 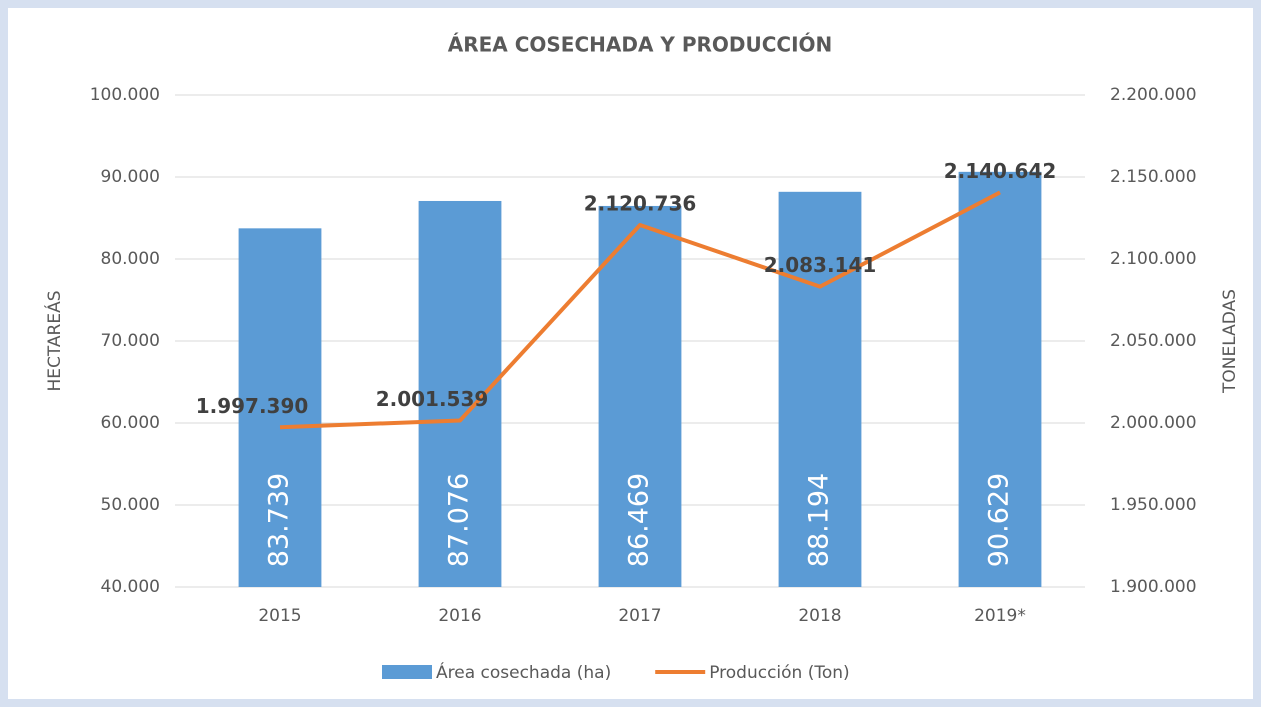 I want to click on x-tick-label: 2019*, so click(x=1000, y=616).